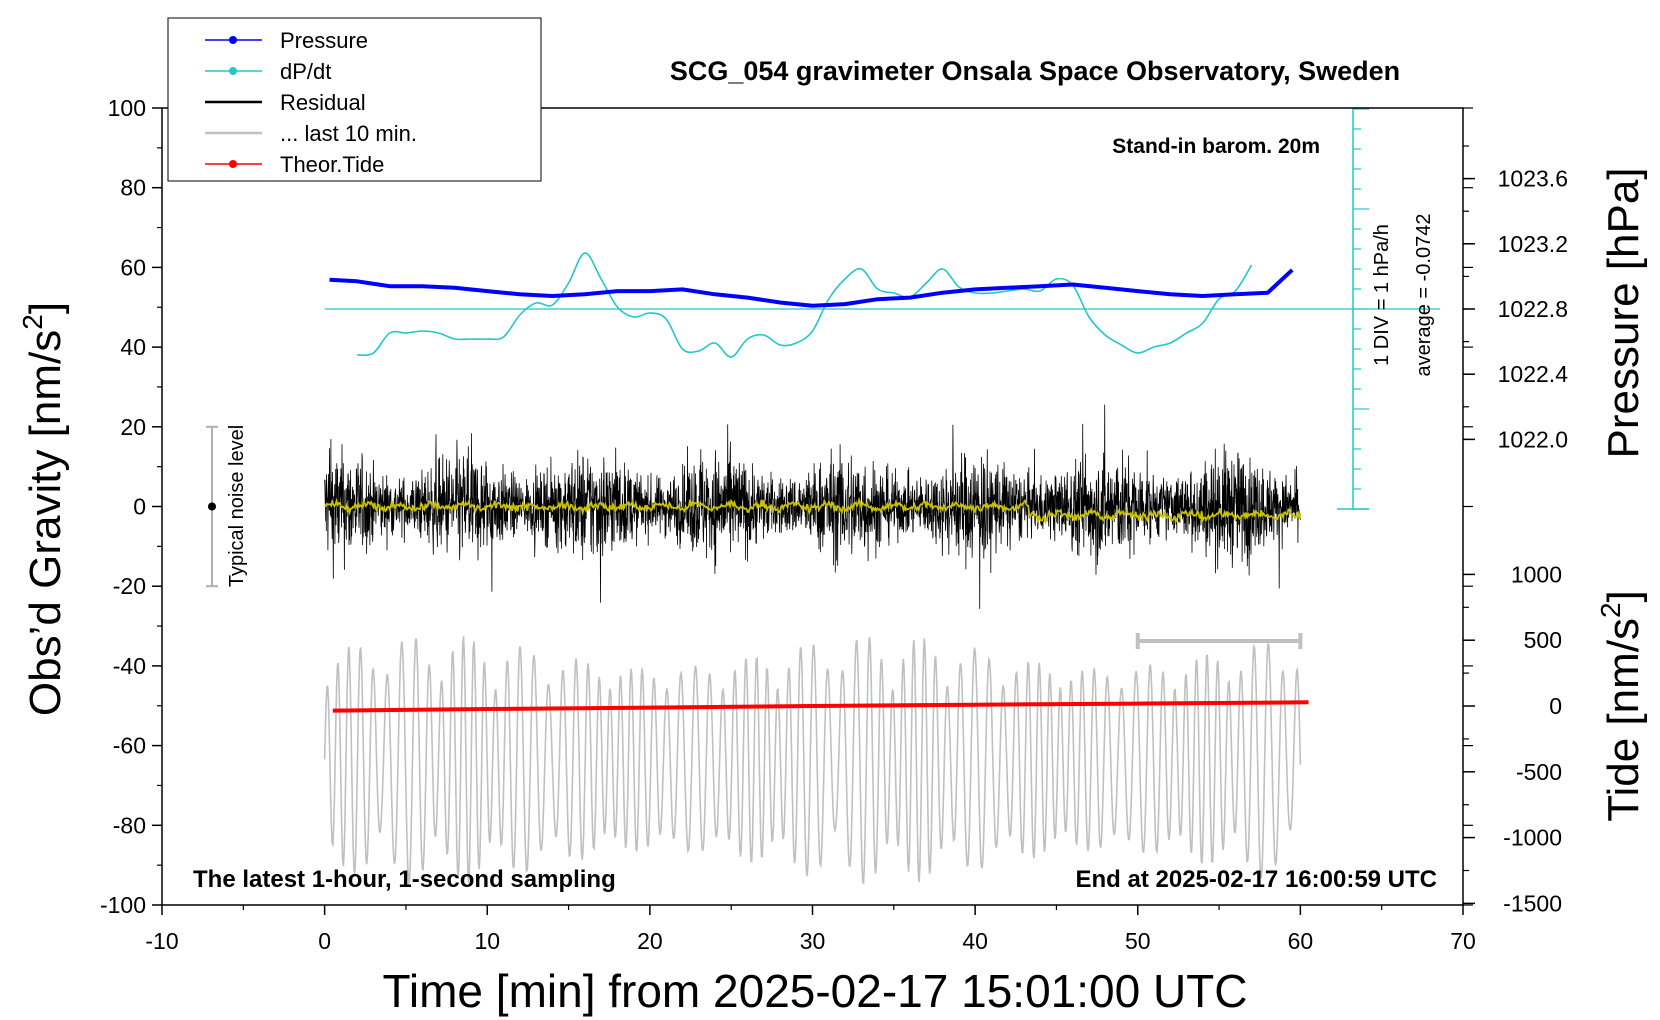 This screenshot has height=1020, width=1660. Describe the element at coordinates (1539, 772) in the screenshot. I see `tide-tick-label: -500` at that location.